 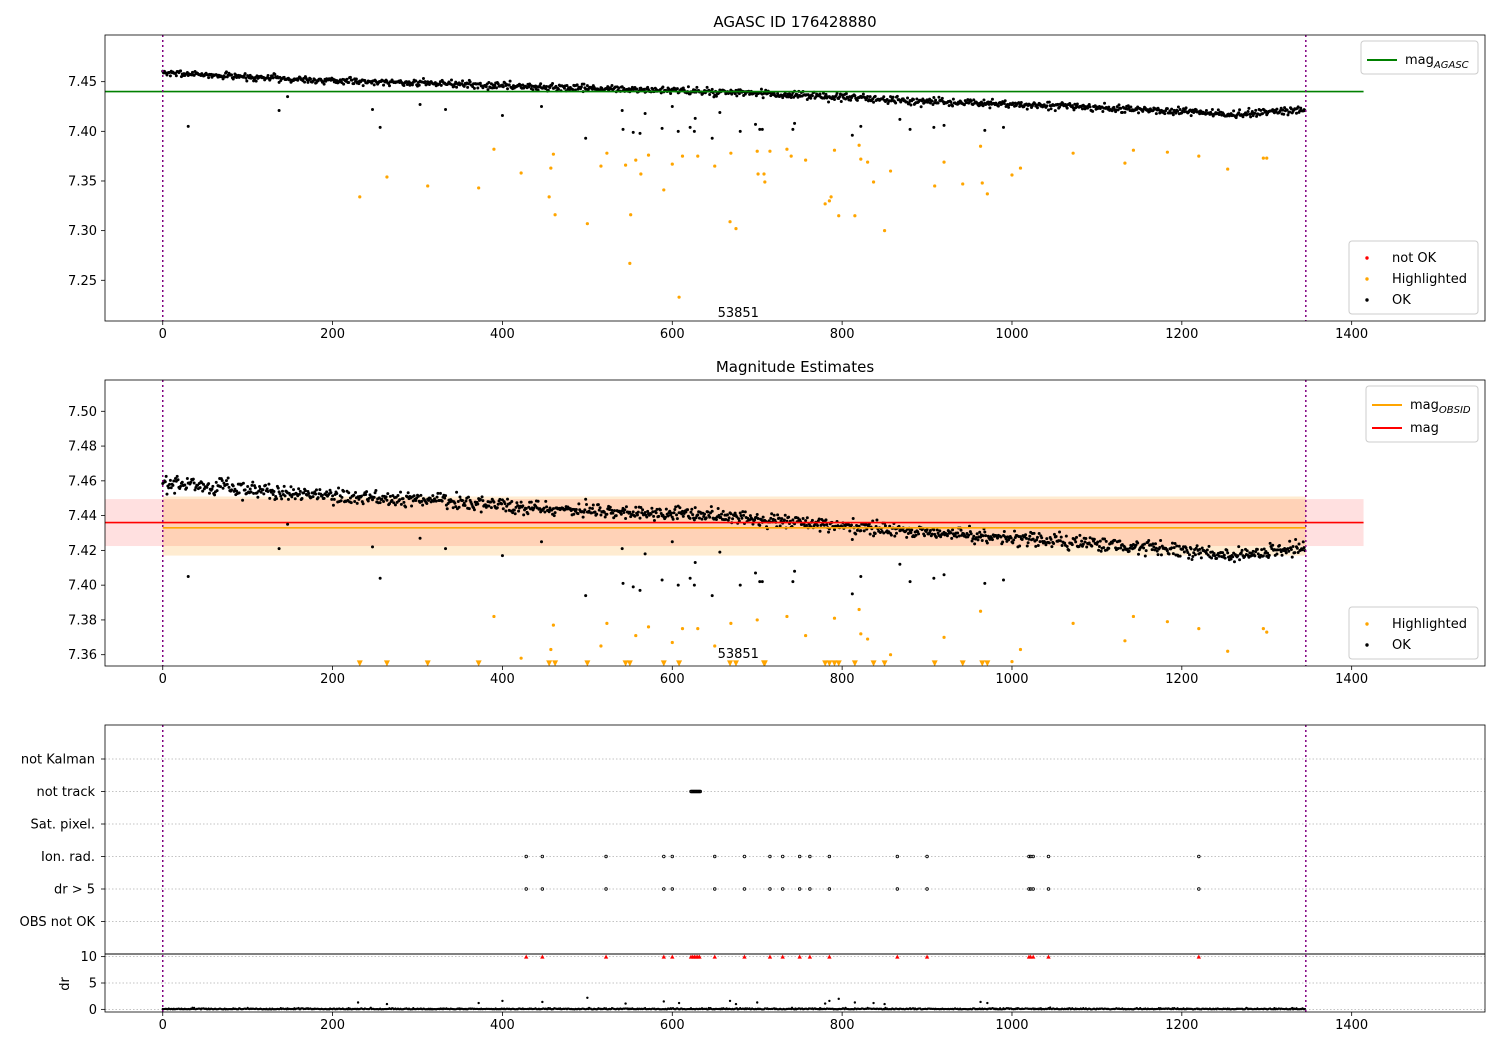 I want to click on panel3-xtick-label: 1200, so click(x=1181, y=1025).